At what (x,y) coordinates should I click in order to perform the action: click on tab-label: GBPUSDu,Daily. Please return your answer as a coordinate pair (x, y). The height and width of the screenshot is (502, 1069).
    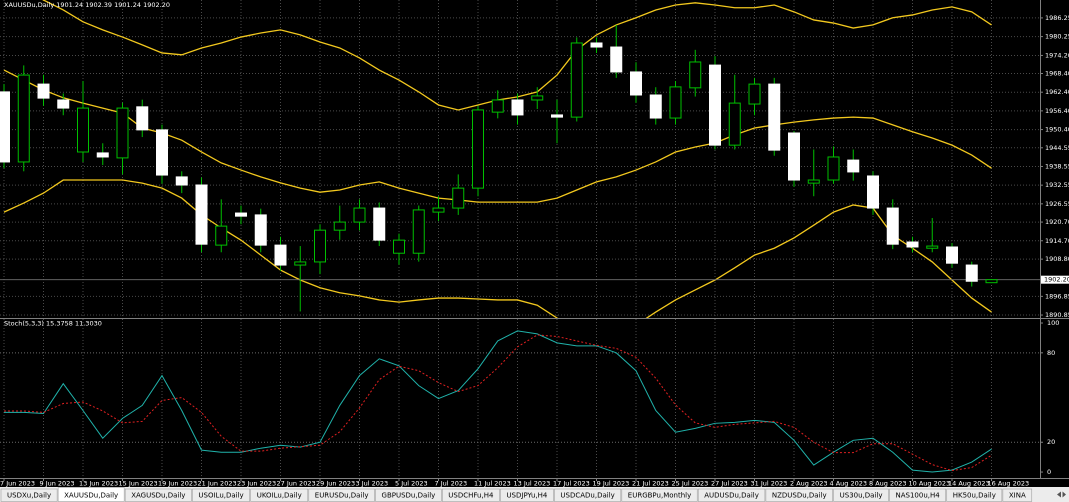
    Looking at the image, I should click on (409, 496).